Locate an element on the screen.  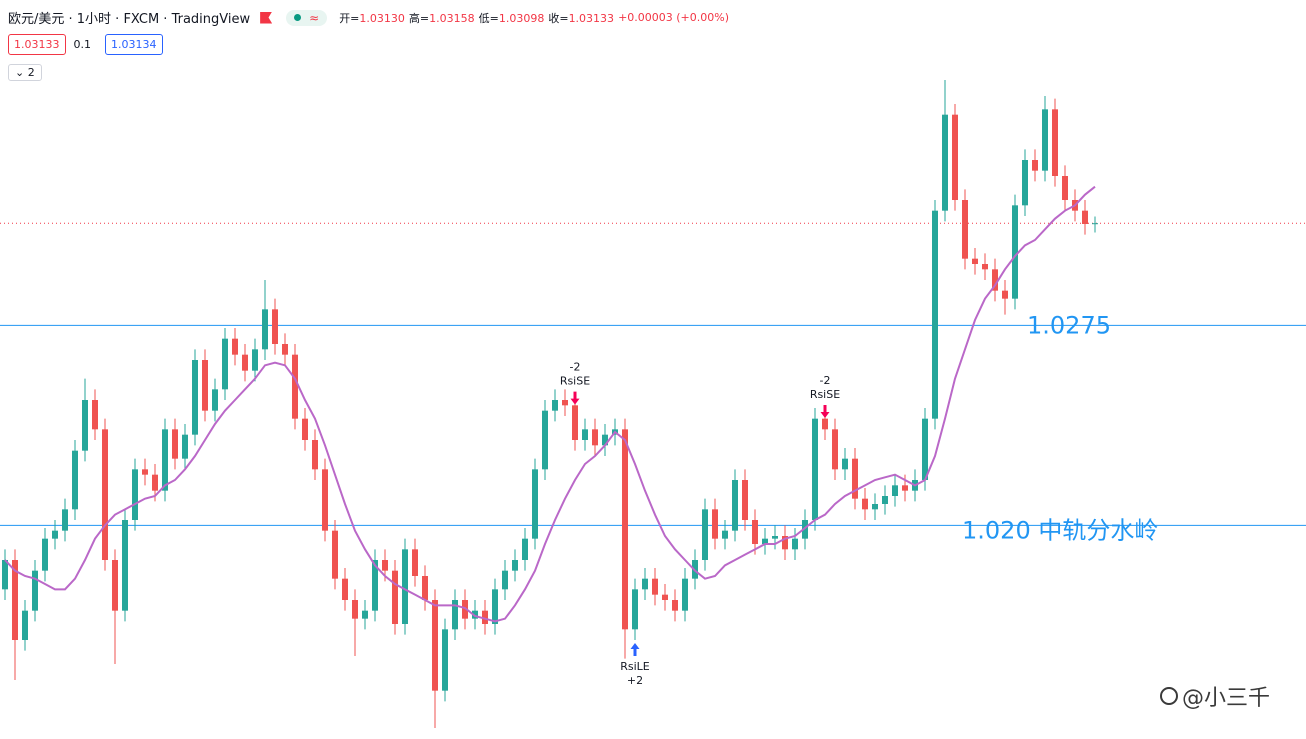
spread: 0.1 is located at coordinates (82, 44).